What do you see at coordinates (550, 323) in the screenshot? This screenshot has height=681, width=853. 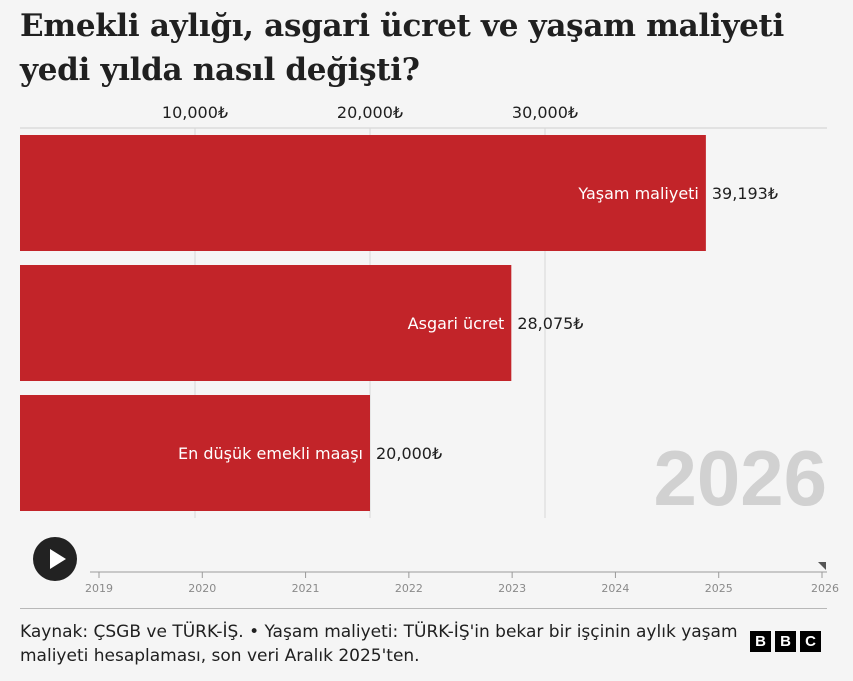 I see `bar-value-label: 28,075₺` at bounding box center [550, 323].